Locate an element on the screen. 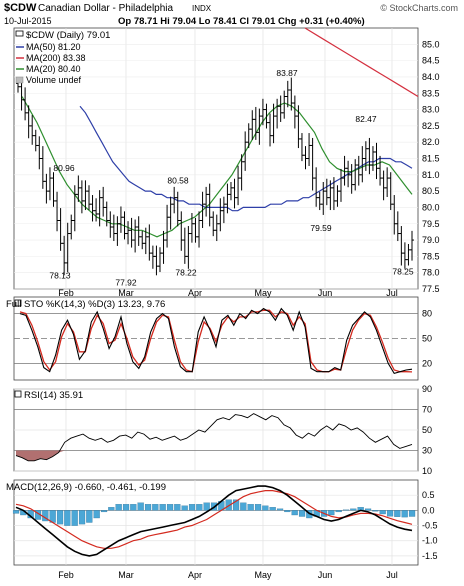 Image resolution: width=464 pixels, height=586 pixels. ma200-series is located at coordinates (361, 62).